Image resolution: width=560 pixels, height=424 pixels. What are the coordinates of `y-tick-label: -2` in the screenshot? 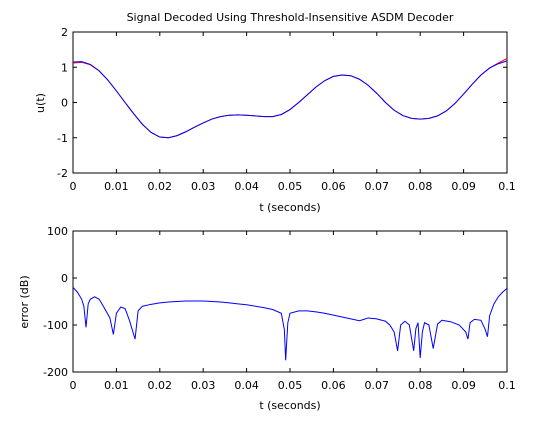 It's located at (62, 173).